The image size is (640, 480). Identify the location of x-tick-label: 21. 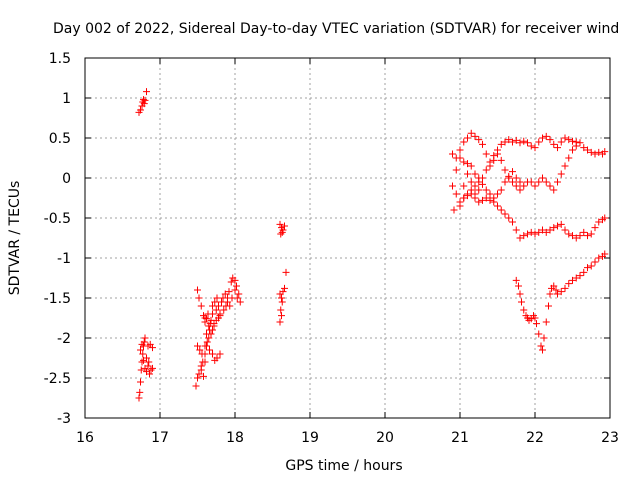
(460, 438).